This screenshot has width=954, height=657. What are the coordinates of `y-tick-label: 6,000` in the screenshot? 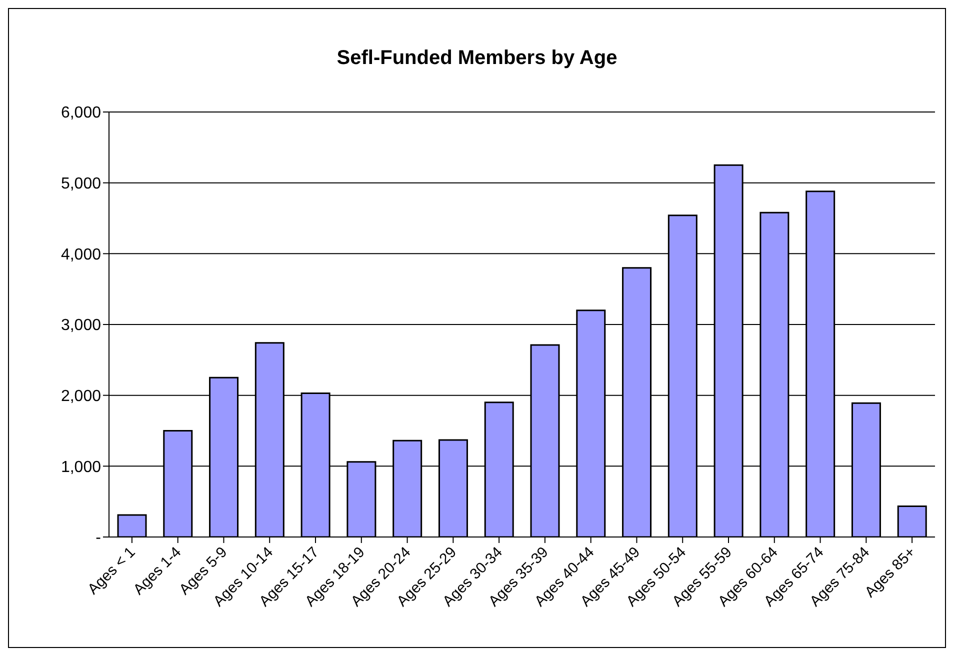 It's located at (81, 113).